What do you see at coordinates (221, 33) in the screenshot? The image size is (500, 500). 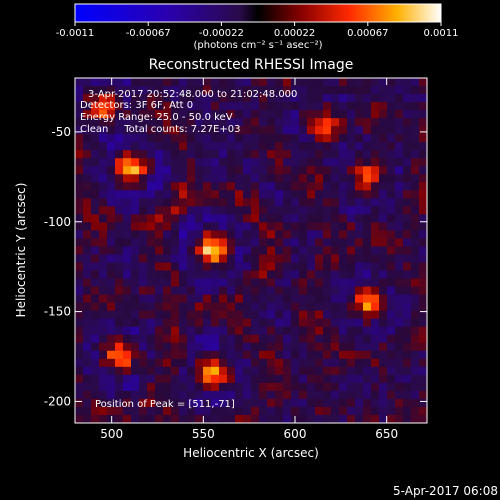 I see `colorbar-tick-label: -0.00022` at bounding box center [221, 33].